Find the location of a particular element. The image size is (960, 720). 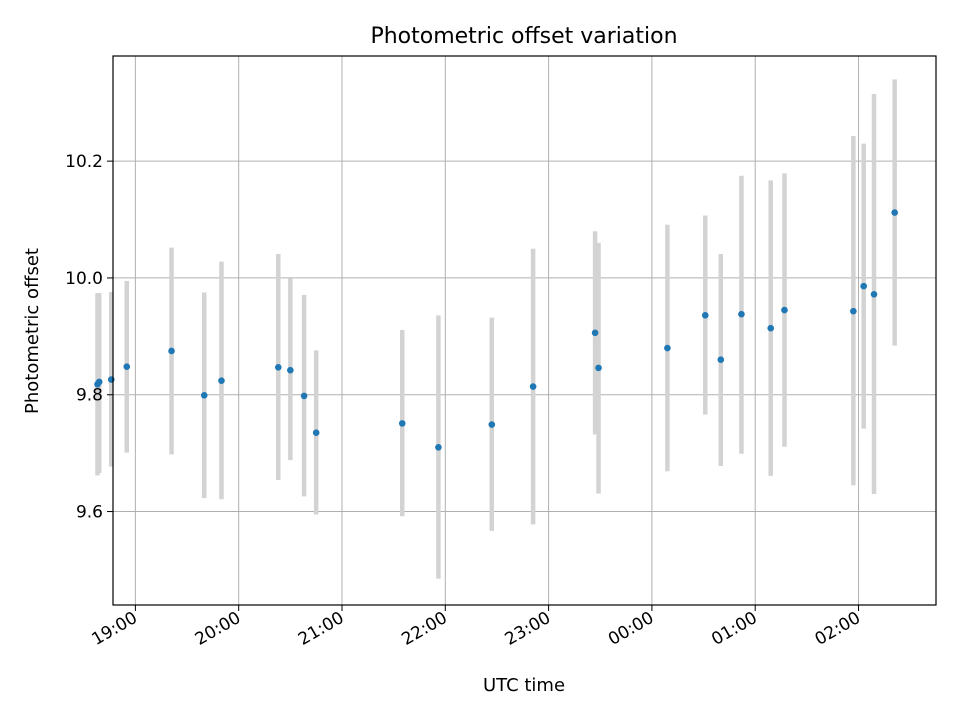

y-tick-label: 9.6 is located at coordinates (89, 513).